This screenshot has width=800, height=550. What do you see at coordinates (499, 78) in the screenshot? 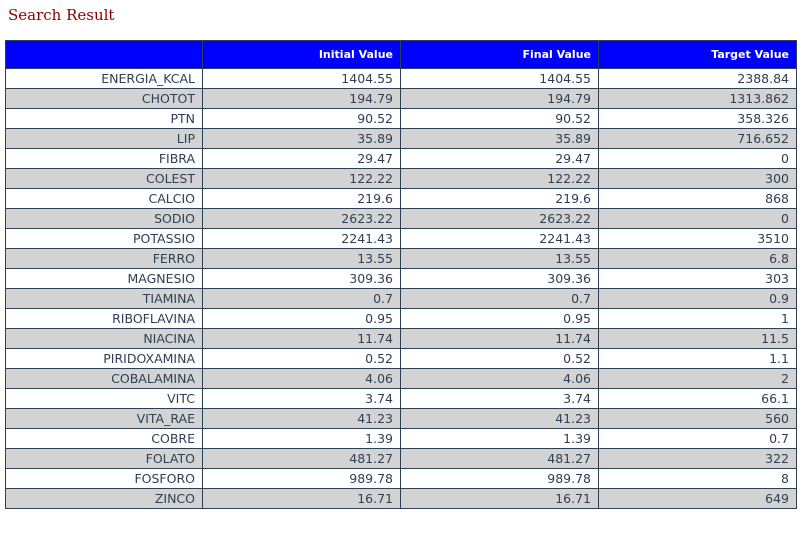
I see `cell-final-value: 1404.55` at bounding box center [499, 78].